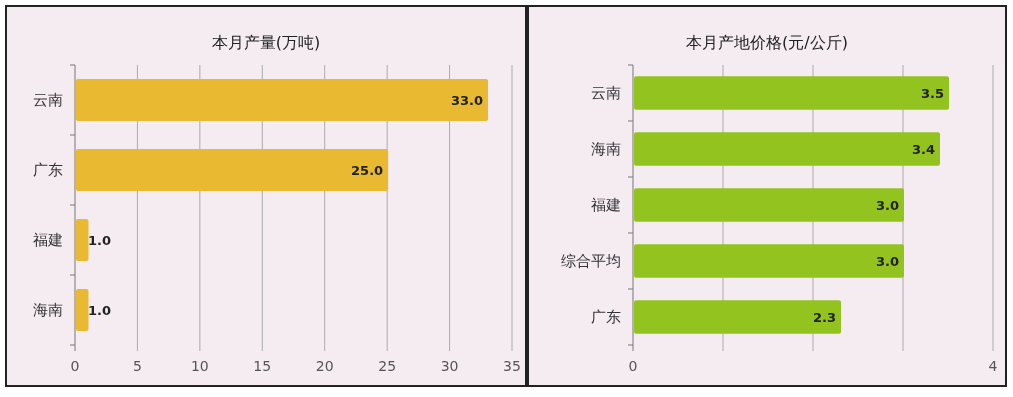  Describe the element at coordinates (266, 42) in the screenshot. I see `chart-title: 本月产量(万吨)` at that location.